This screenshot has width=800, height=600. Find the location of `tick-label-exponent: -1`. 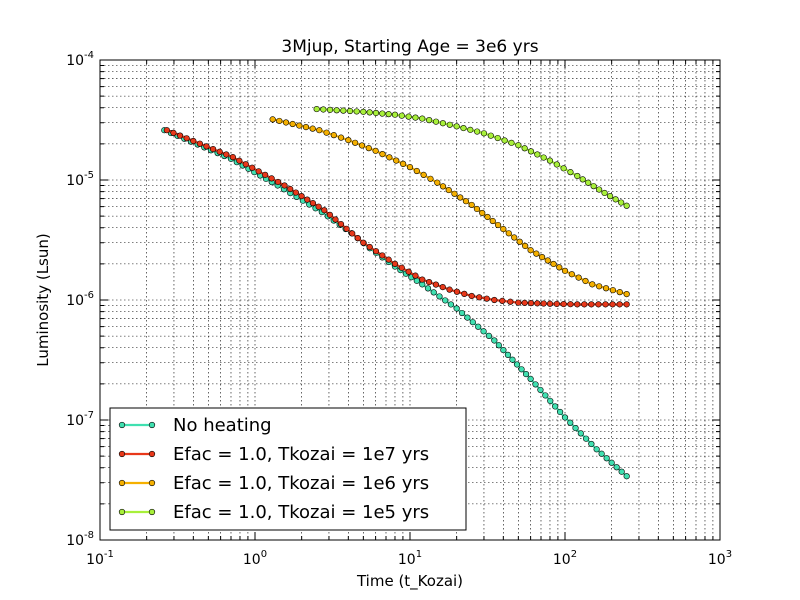

tick-label-exponent: -1 is located at coordinates (109, 554).